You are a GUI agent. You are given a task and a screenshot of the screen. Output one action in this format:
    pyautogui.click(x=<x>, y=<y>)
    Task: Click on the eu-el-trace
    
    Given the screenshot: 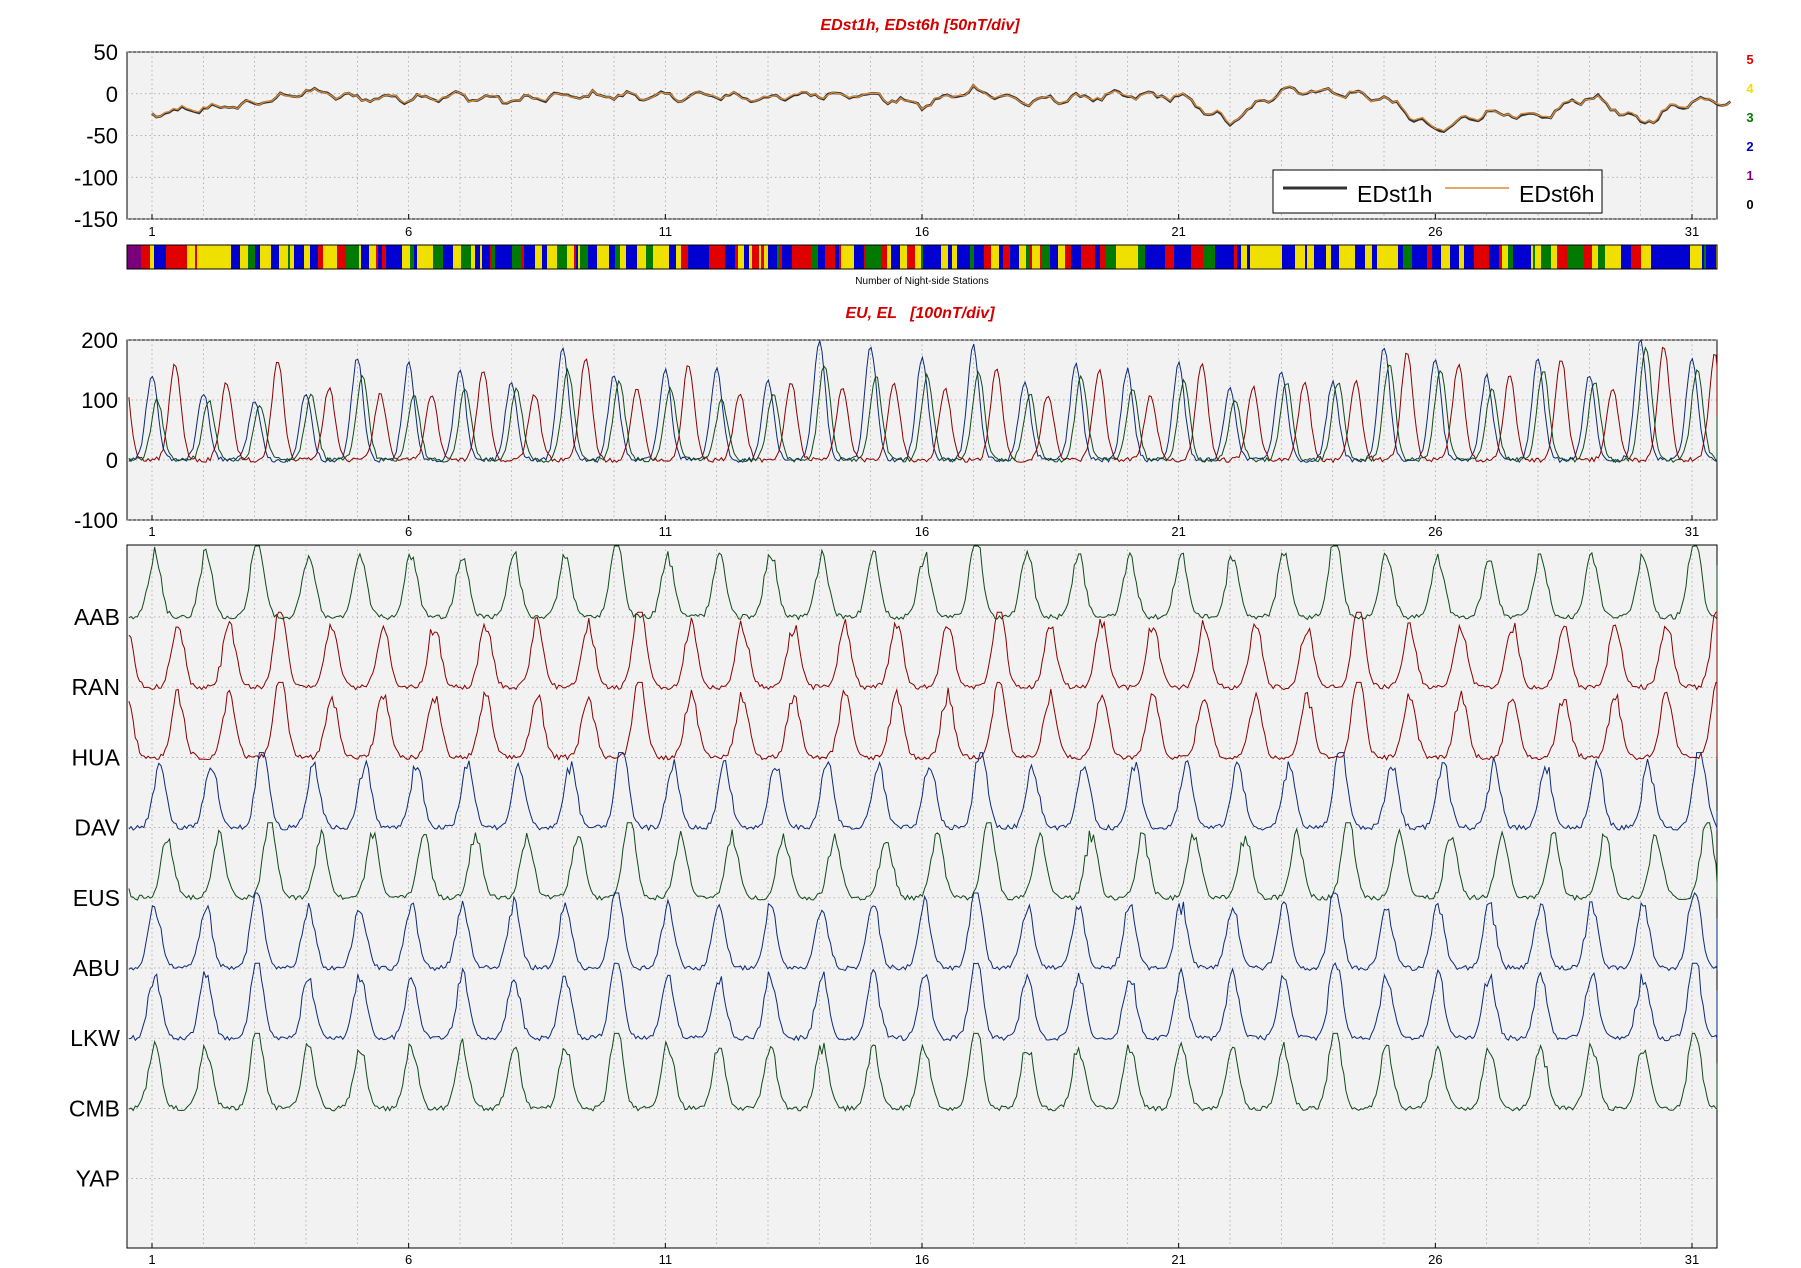 What is the action you would take?
    pyautogui.click(x=923, y=405)
    